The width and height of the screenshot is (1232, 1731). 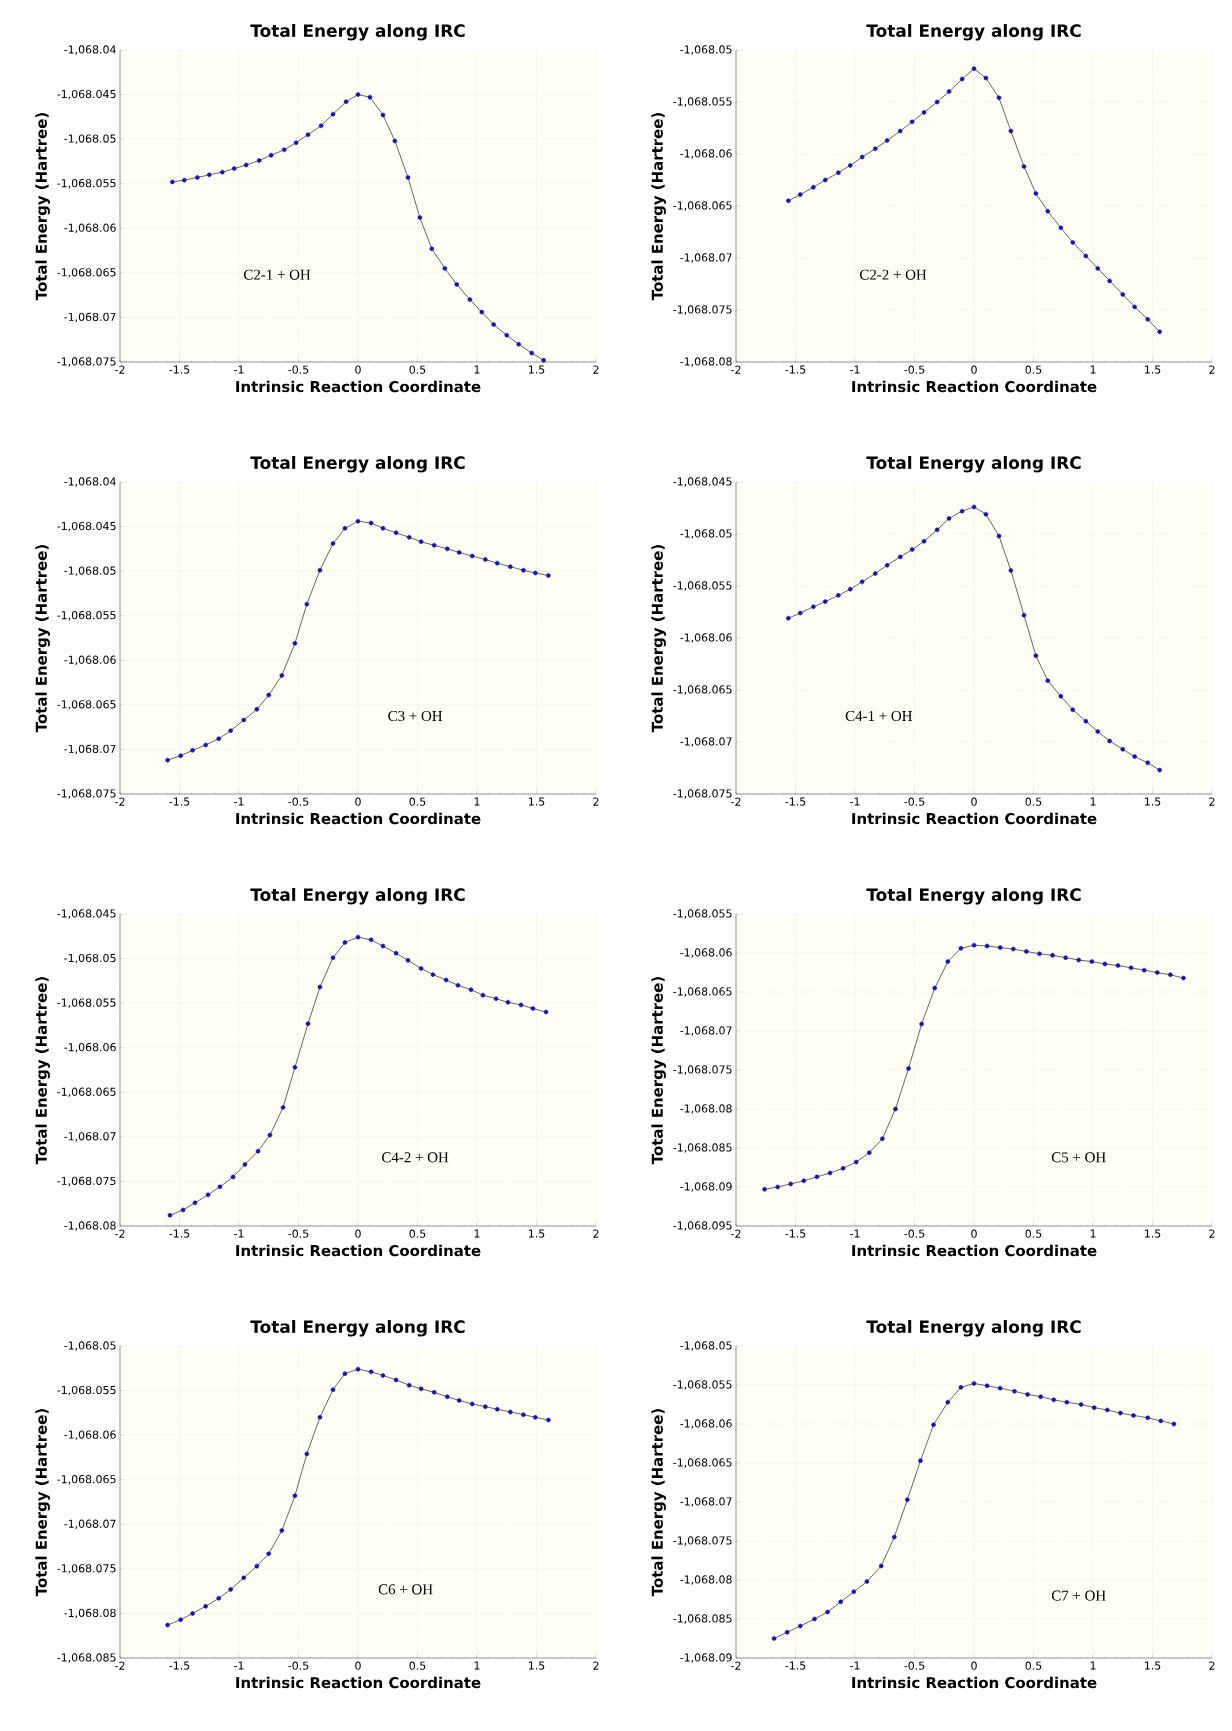 I want to click on annotation: C6 + OH, so click(x=405, y=1589).